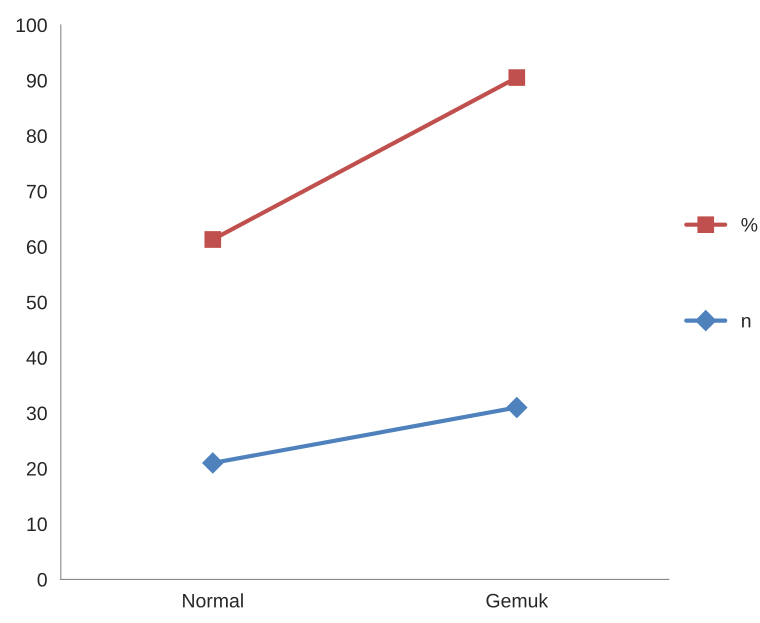 The height and width of the screenshot is (623, 760). What do you see at coordinates (31, 25) in the screenshot?
I see `y-tick-label: 100` at bounding box center [31, 25].